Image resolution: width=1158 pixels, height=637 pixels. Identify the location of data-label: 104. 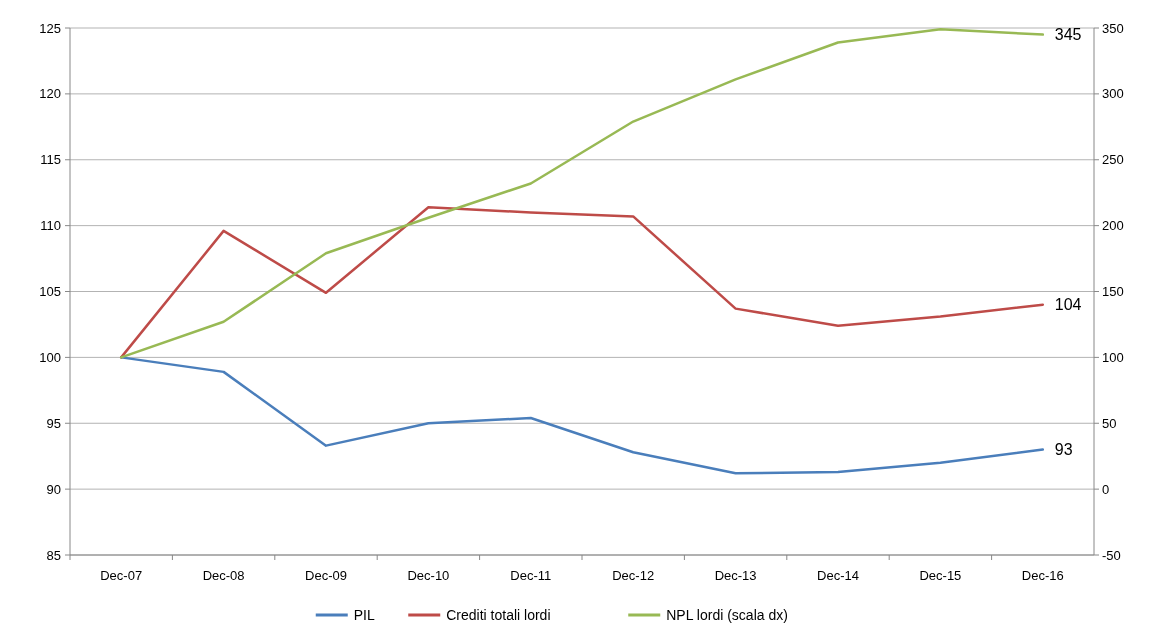
(1068, 305).